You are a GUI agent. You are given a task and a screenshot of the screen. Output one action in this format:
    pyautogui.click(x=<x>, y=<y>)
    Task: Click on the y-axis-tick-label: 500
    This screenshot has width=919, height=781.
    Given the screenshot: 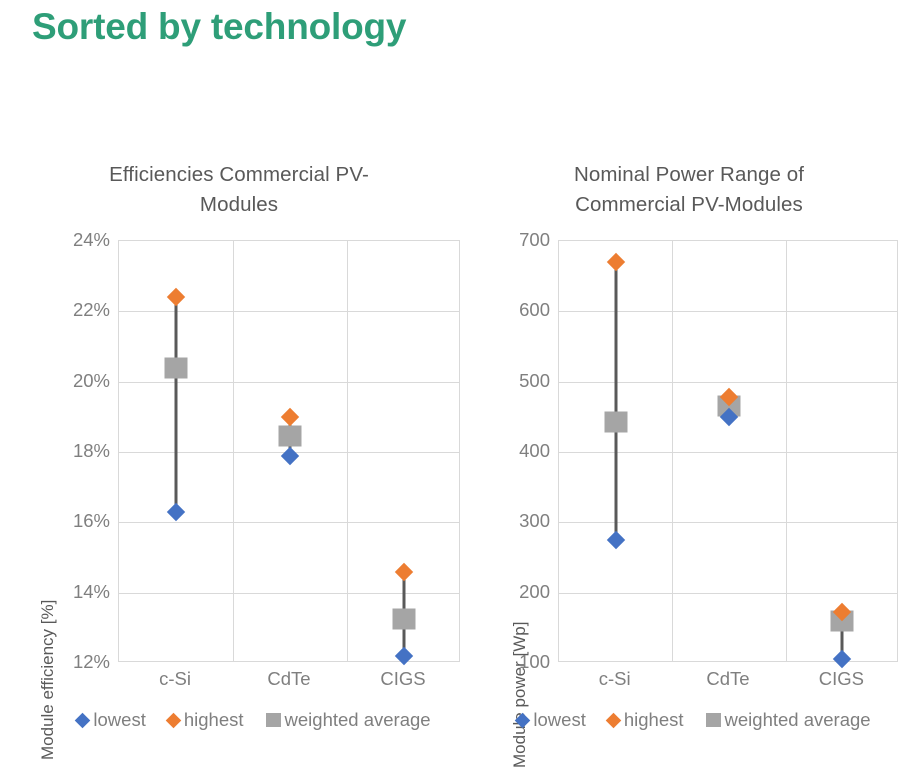 What is the action you would take?
    pyautogui.click(x=534, y=380)
    